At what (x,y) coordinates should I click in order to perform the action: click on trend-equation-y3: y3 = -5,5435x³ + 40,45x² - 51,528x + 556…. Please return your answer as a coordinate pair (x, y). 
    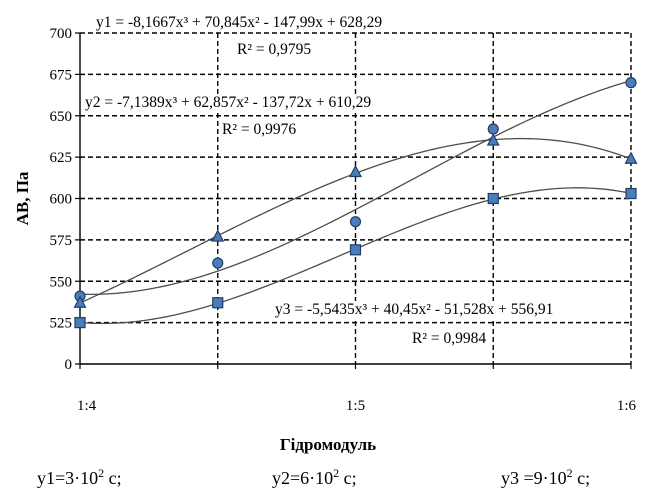
    Looking at the image, I should click on (414, 309).